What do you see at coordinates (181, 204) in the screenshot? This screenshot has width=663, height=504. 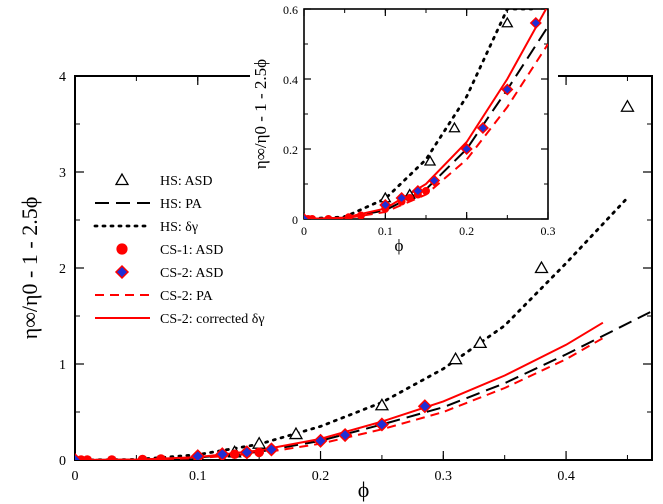 I see `legend-label: HS: PA` at bounding box center [181, 204].